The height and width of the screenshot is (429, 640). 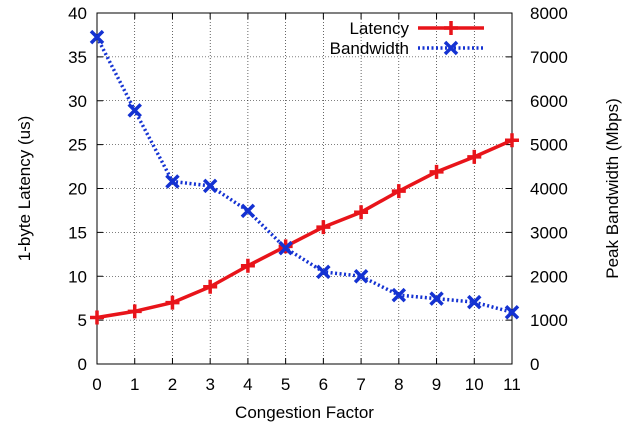 I want to click on y-tick-label: 20, so click(x=77, y=189).